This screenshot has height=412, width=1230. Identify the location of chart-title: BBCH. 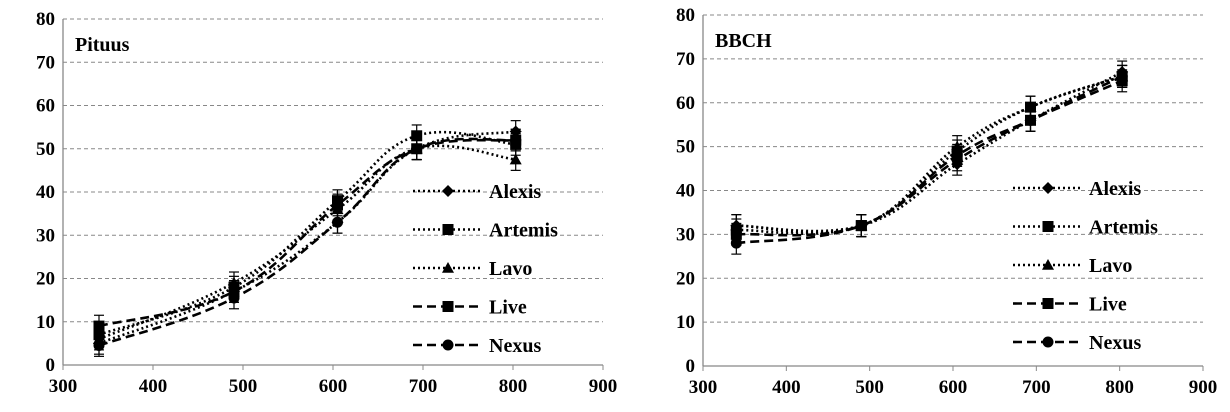
(743, 41).